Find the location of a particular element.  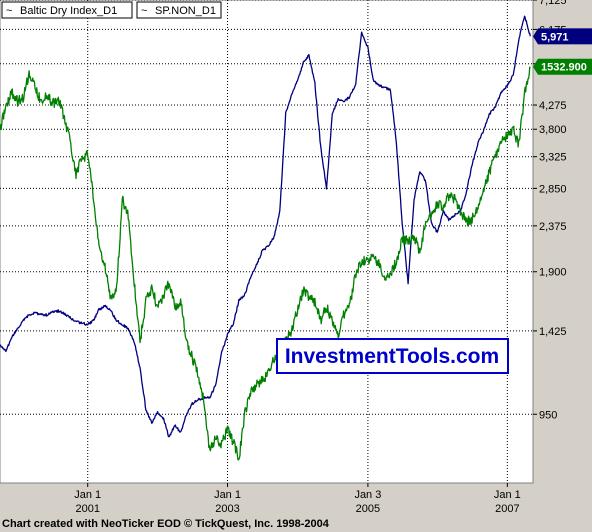

x-tick-label: Jan 3 is located at coordinates (367, 495).